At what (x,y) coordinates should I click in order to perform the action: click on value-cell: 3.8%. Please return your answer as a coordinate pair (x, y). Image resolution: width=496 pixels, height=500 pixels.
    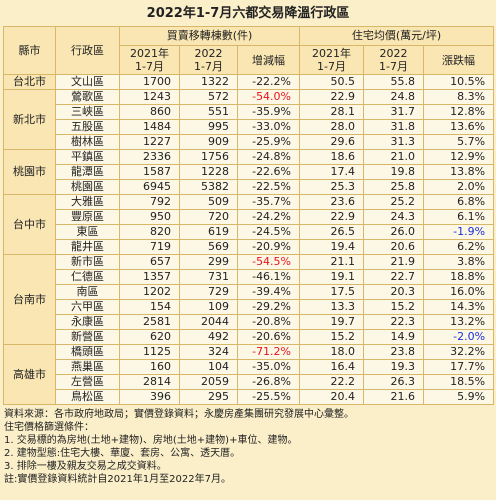
    Looking at the image, I should click on (459, 262).